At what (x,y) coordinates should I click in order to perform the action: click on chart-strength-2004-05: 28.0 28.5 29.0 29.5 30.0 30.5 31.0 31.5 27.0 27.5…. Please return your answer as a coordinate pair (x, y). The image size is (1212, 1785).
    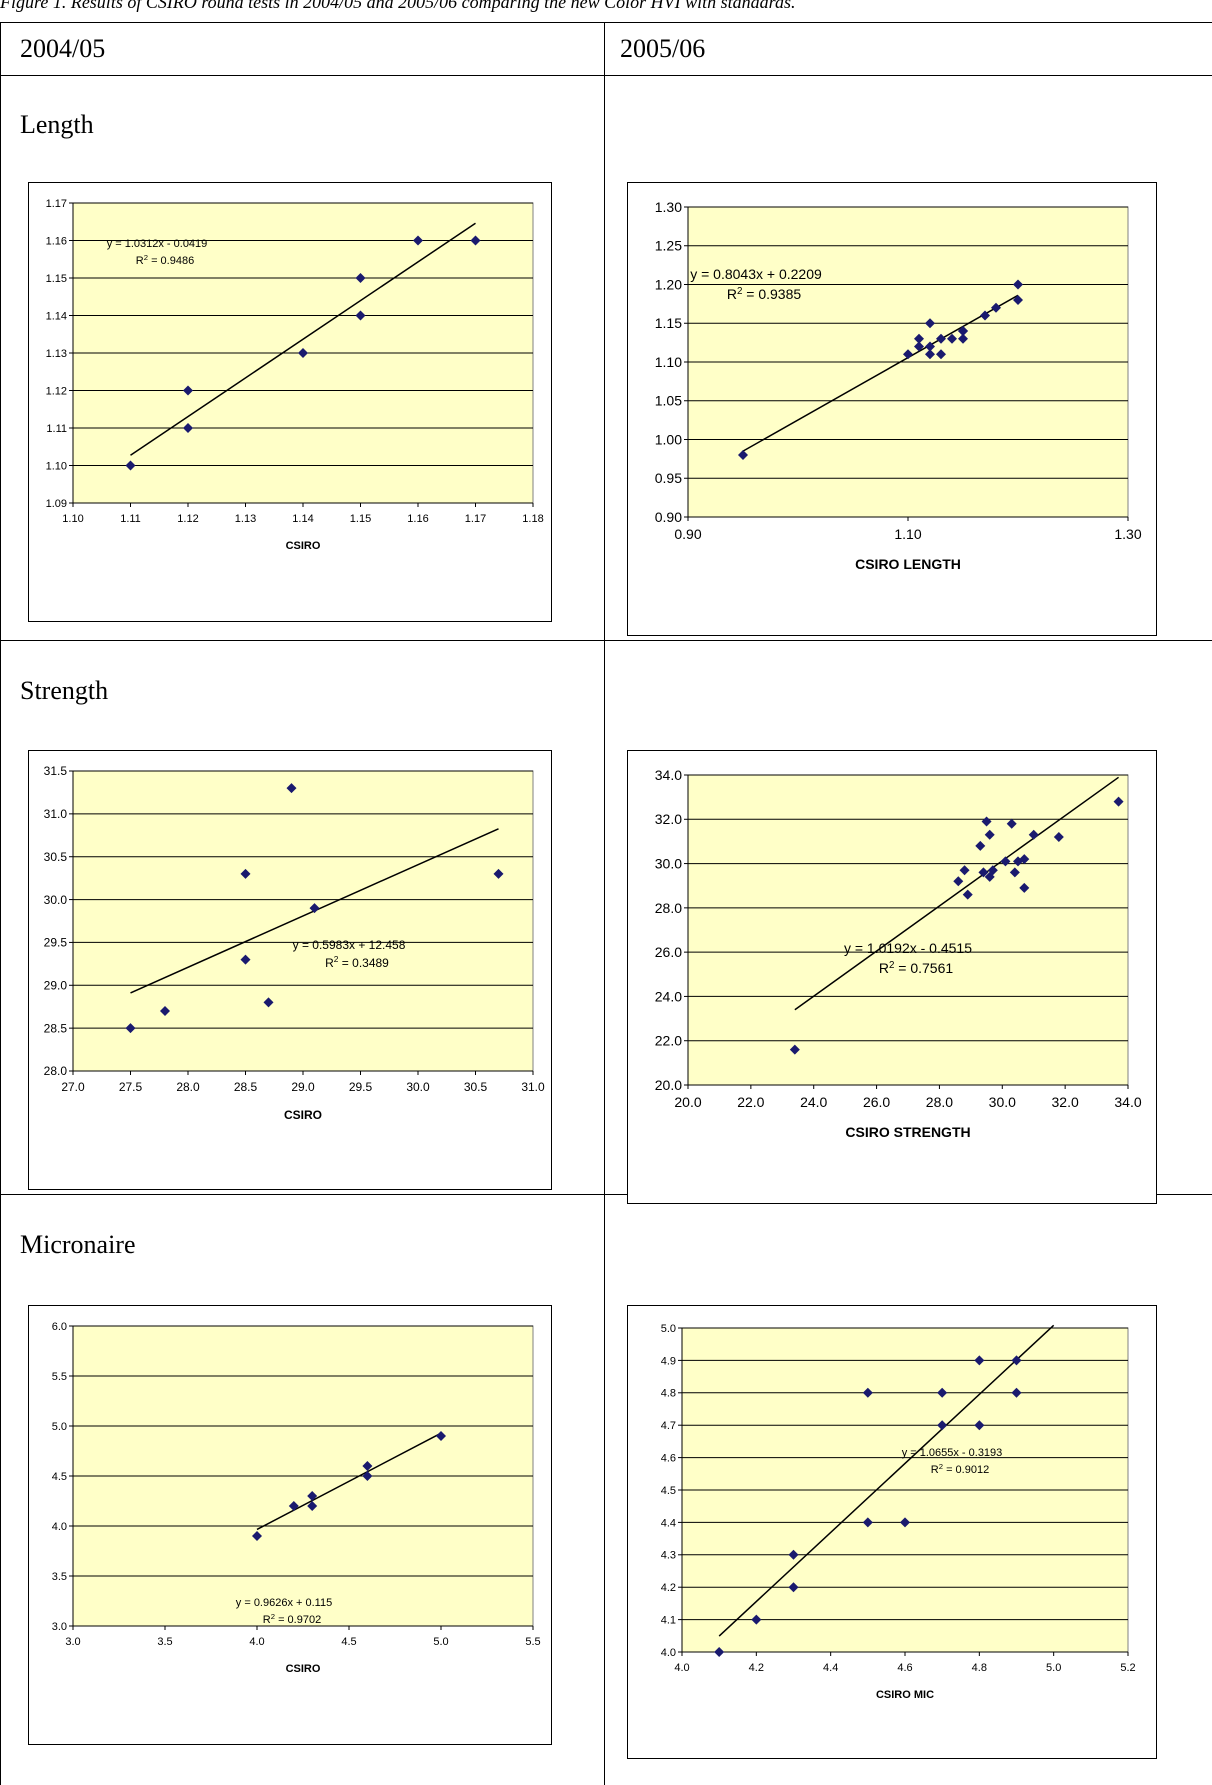
    Looking at the image, I should click on (290, 970).